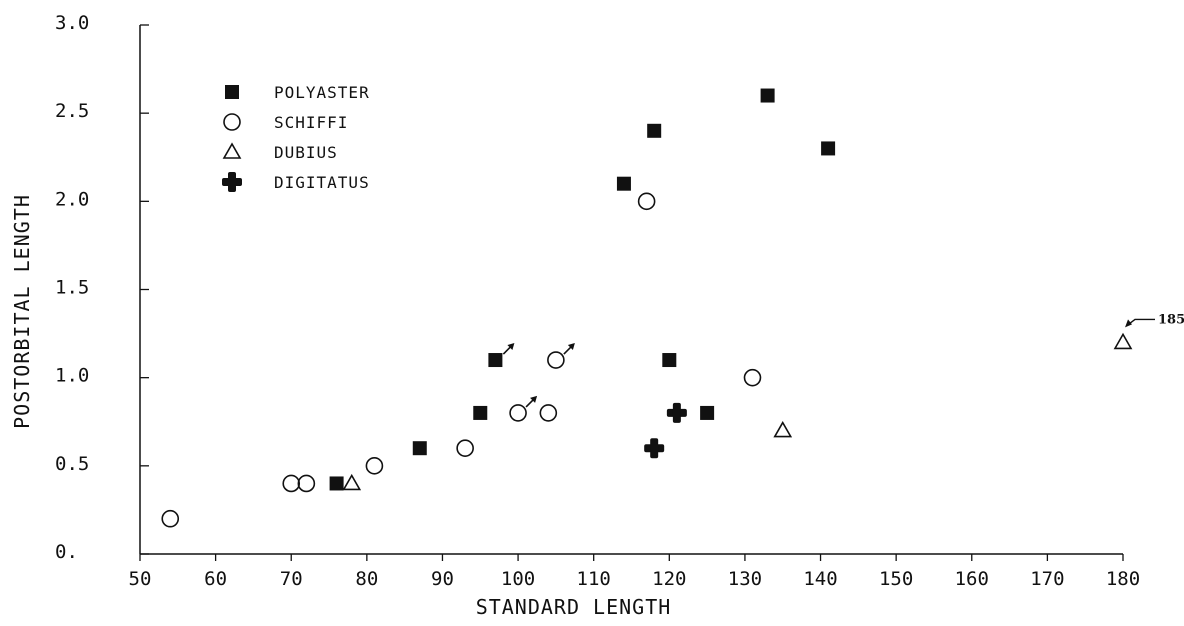 The width and height of the screenshot is (1184, 626). Describe the element at coordinates (296, 137) in the screenshot. I see `legend: POLYASTER SCHIFFI DUBIUS DIGITATUS` at that location.